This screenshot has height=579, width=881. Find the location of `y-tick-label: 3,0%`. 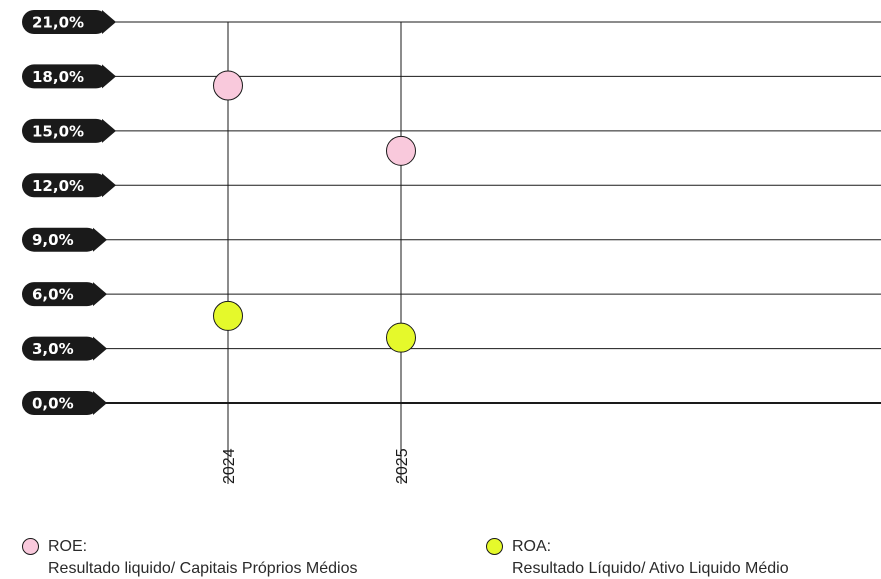

y-tick-label: 3,0% is located at coordinates (53, 349).